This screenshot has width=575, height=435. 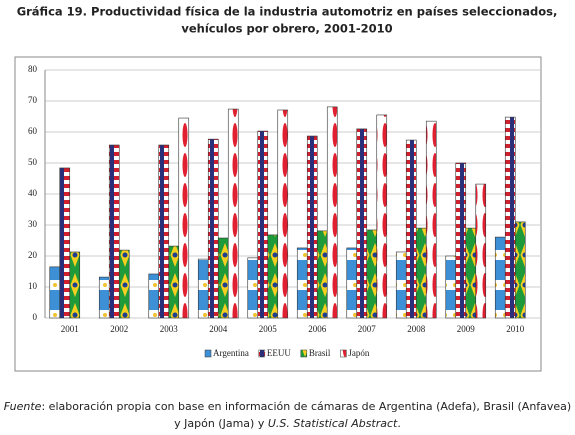 I want to click on x-tick-label: 2001, so click(x=70, y=329).